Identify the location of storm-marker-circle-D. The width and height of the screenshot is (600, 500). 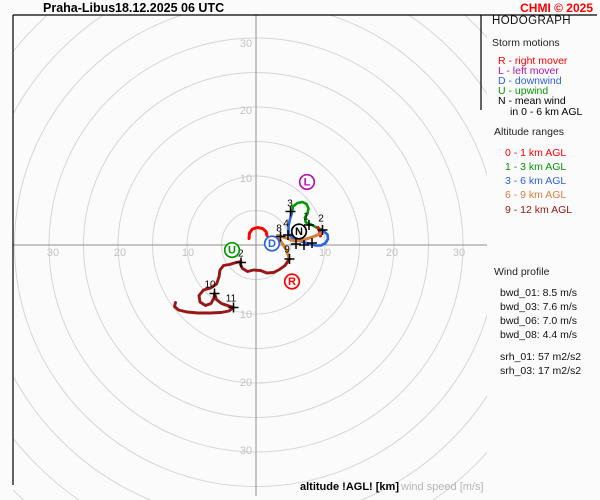
(272, 243).